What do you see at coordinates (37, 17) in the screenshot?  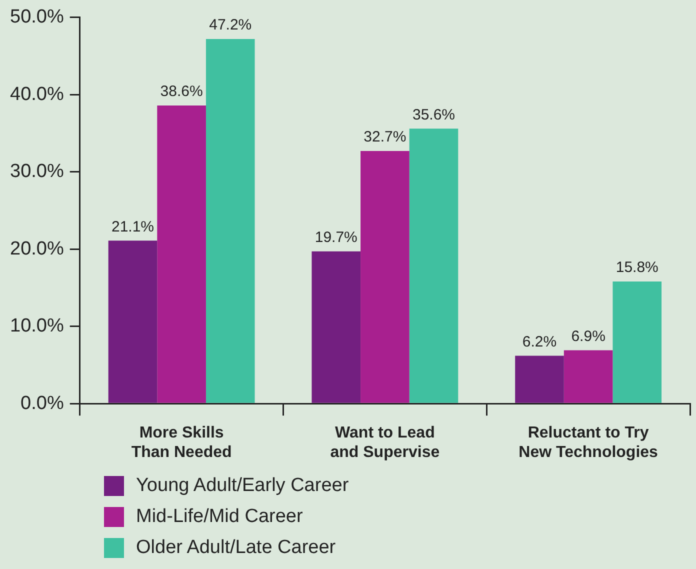 I see `y-tick-label: 50.0%` at bounding box center [37, 17].